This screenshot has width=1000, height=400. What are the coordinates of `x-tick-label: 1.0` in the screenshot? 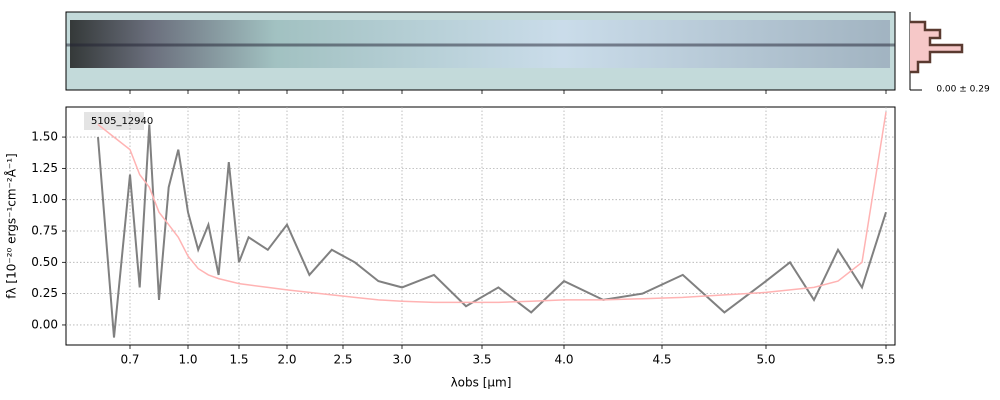 It's located at (187, 360).